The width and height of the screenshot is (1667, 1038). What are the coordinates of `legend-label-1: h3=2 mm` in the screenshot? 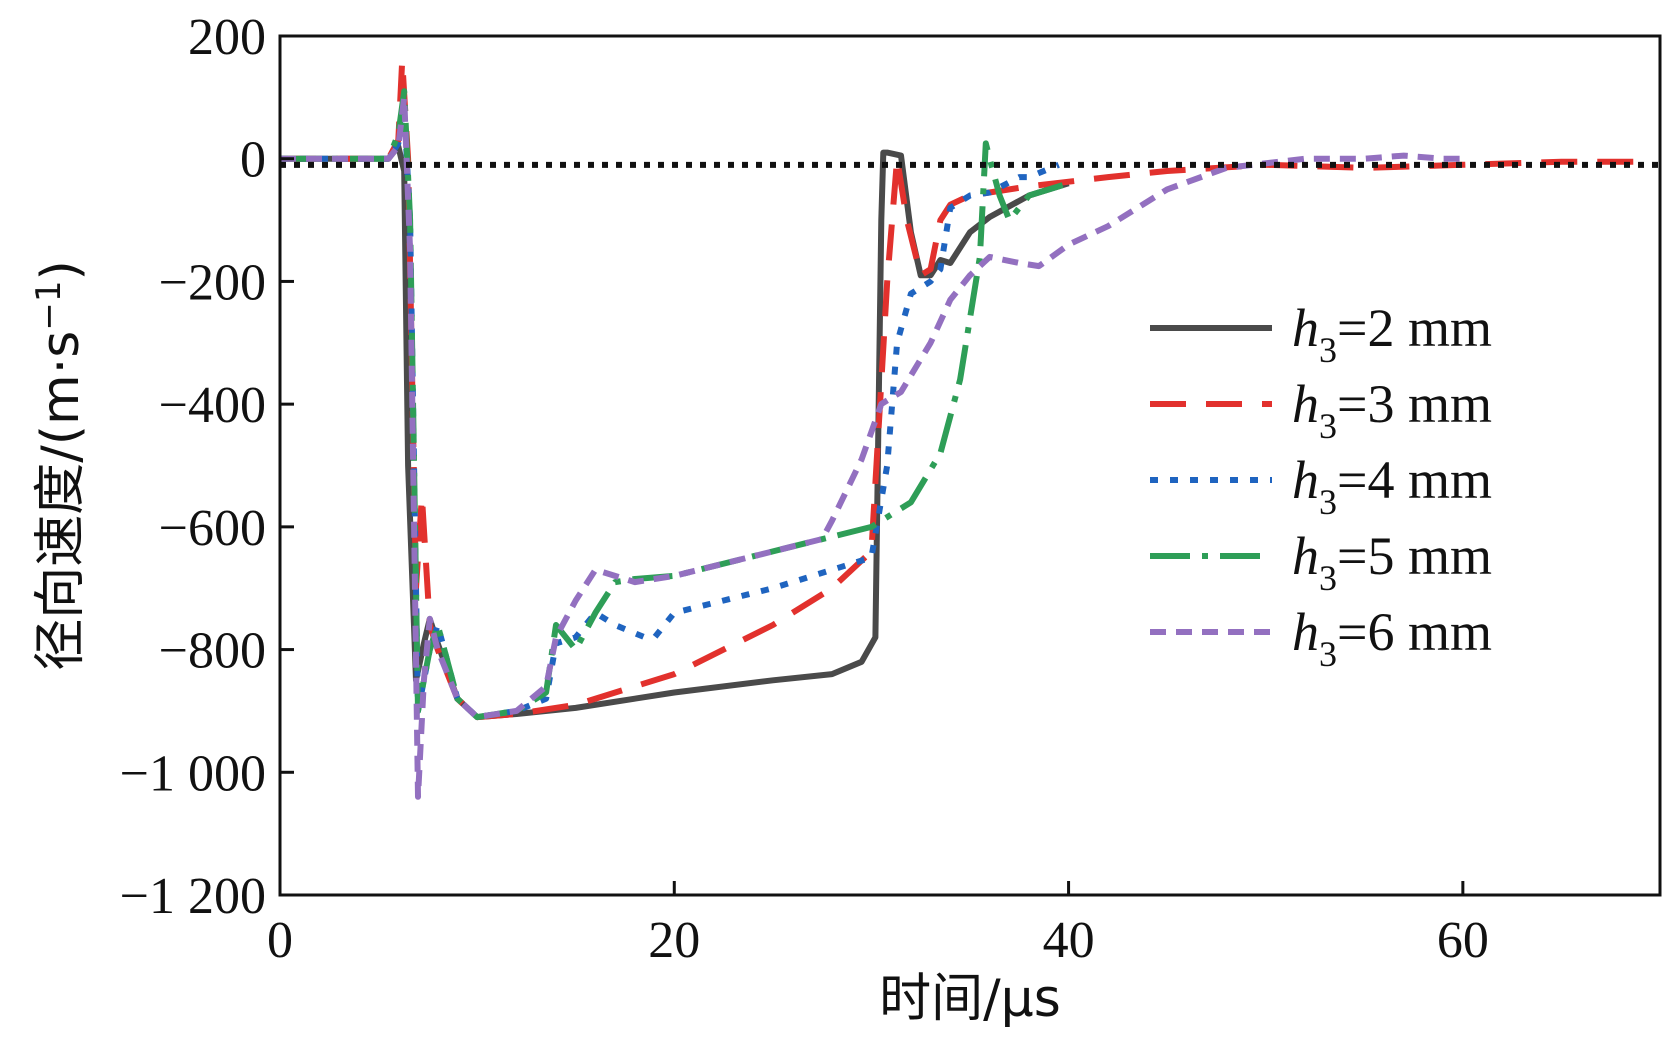 It's located at (1392, 334).